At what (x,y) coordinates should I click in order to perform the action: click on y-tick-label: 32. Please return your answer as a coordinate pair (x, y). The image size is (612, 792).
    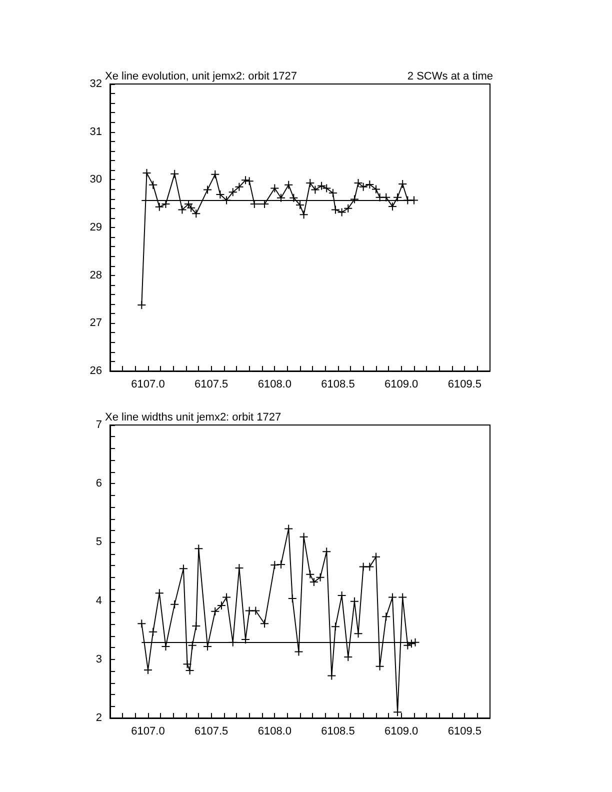
    Looking at the image, I should click on (96, 84).